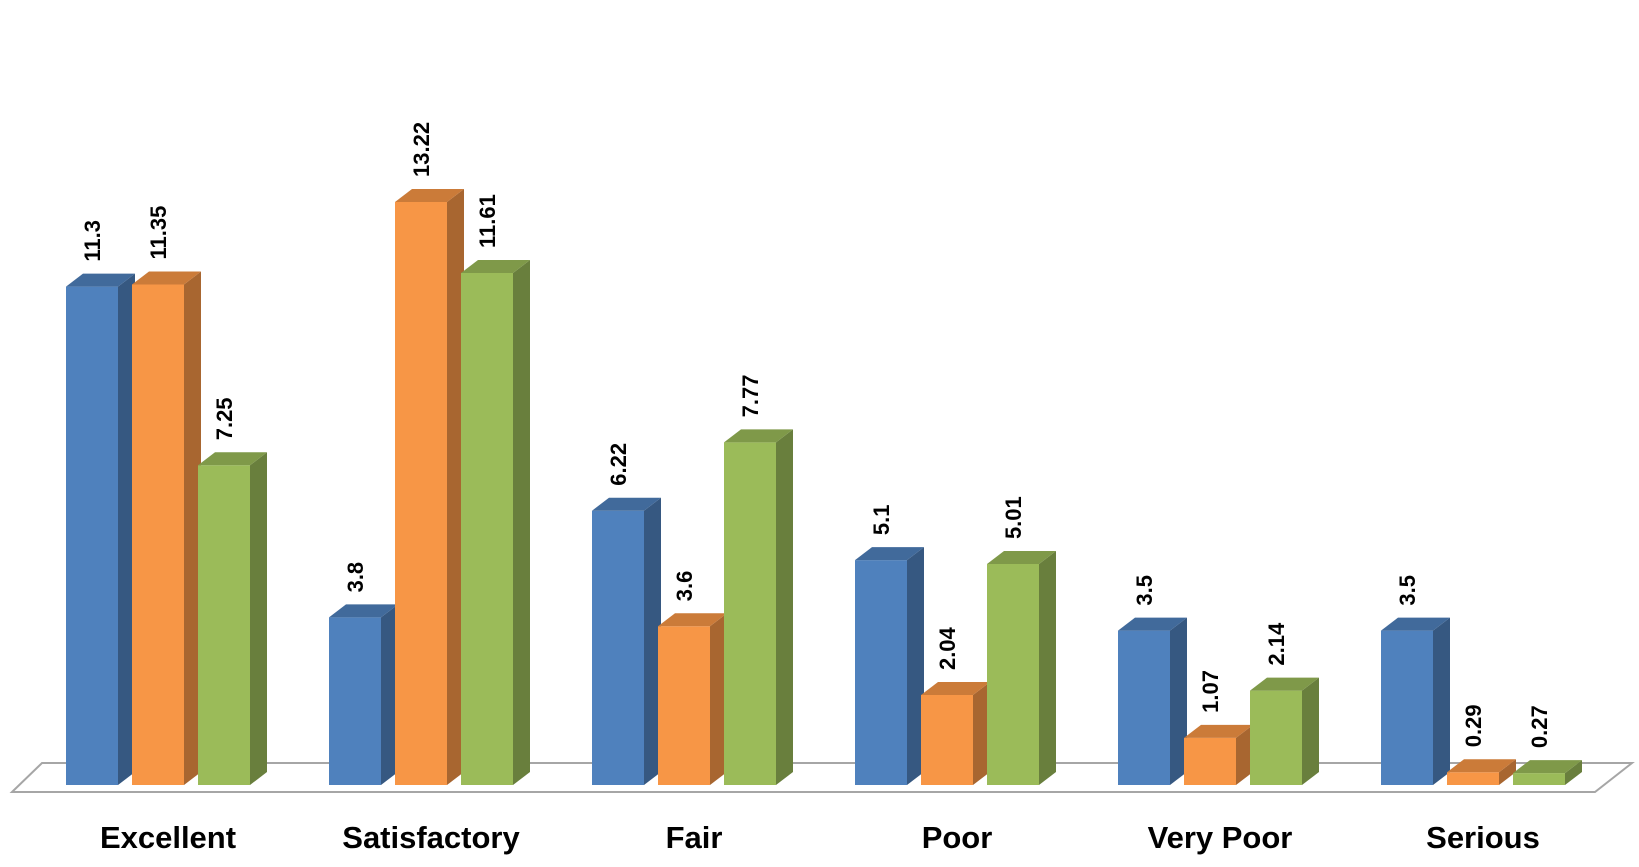 The width and height of the screenshot is (1639, 867). I want to click on value-label: 7.25, so click(224, 418).